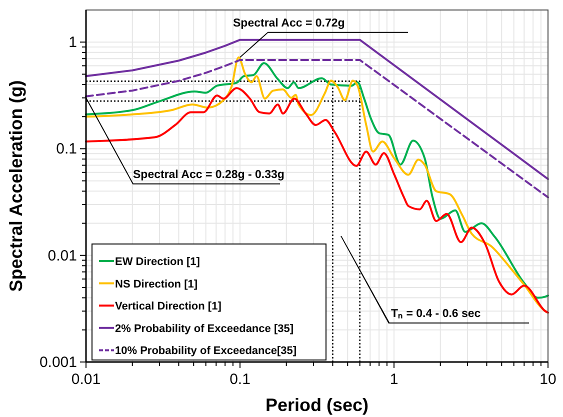 The height and width of the screenshot is (417, 563). Describe the element at coordinates (168, 306) in the screenshot. I see `legend-label: Vertical Direction [1]` at that location.